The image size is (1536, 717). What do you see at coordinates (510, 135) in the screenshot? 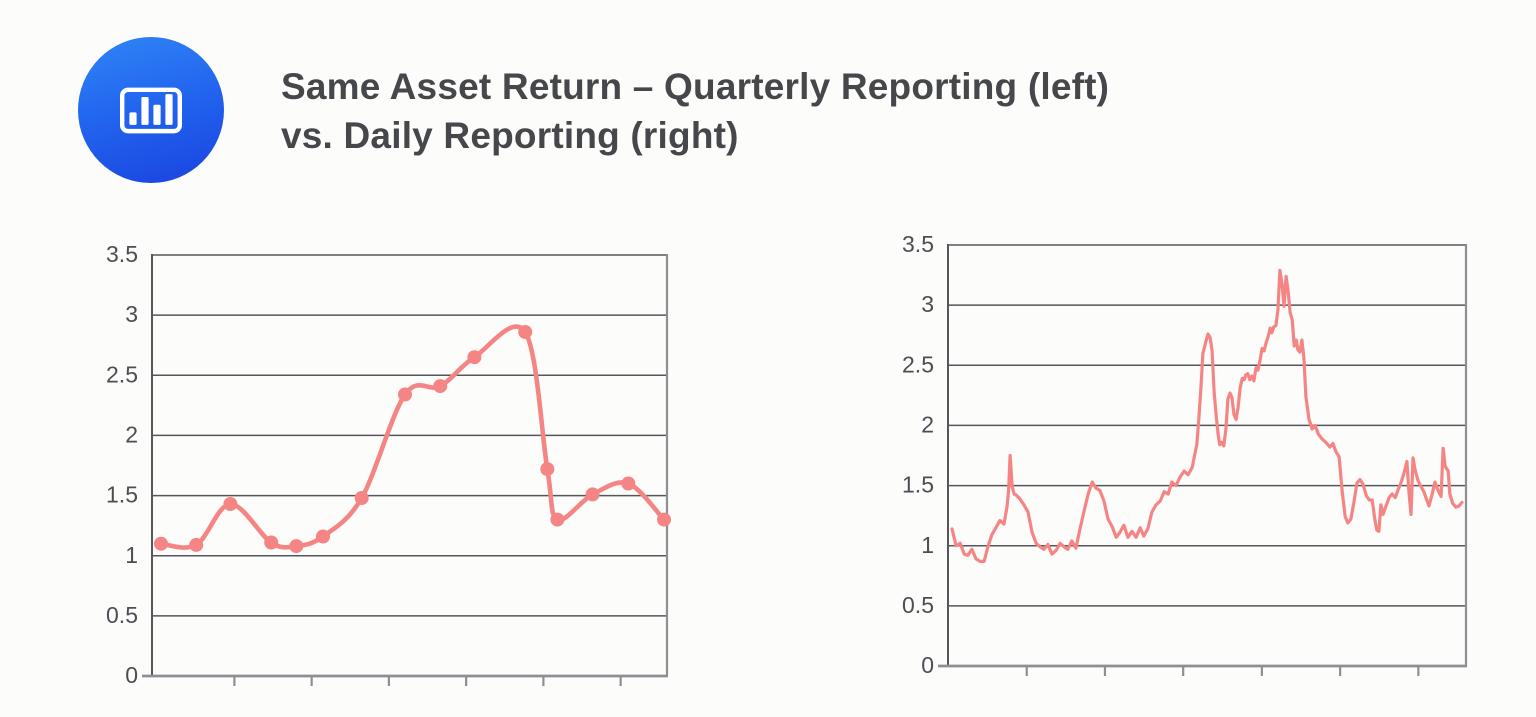
I see `figure-title-line-2: vs. Daily Reporting (right)` at bounding box center [510, 135].